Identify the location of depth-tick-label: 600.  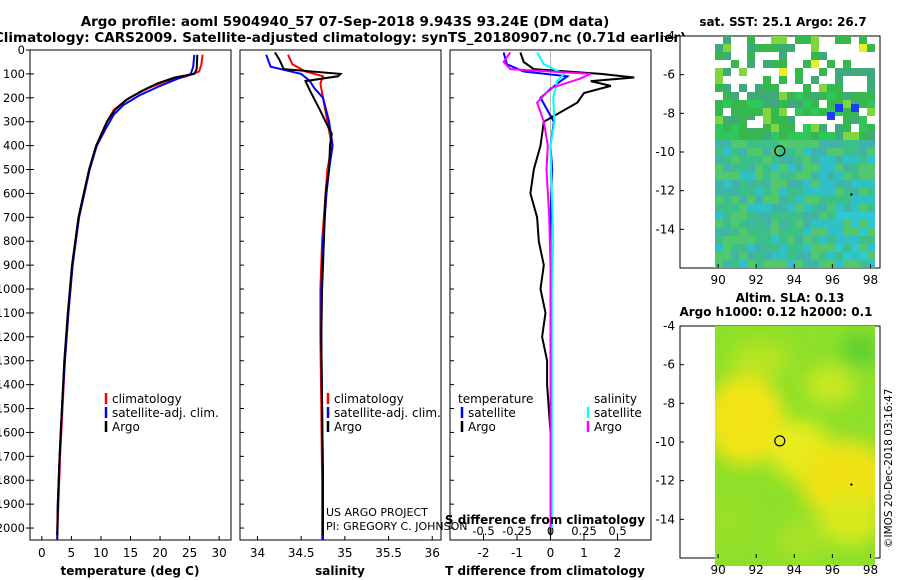
(14, 193).